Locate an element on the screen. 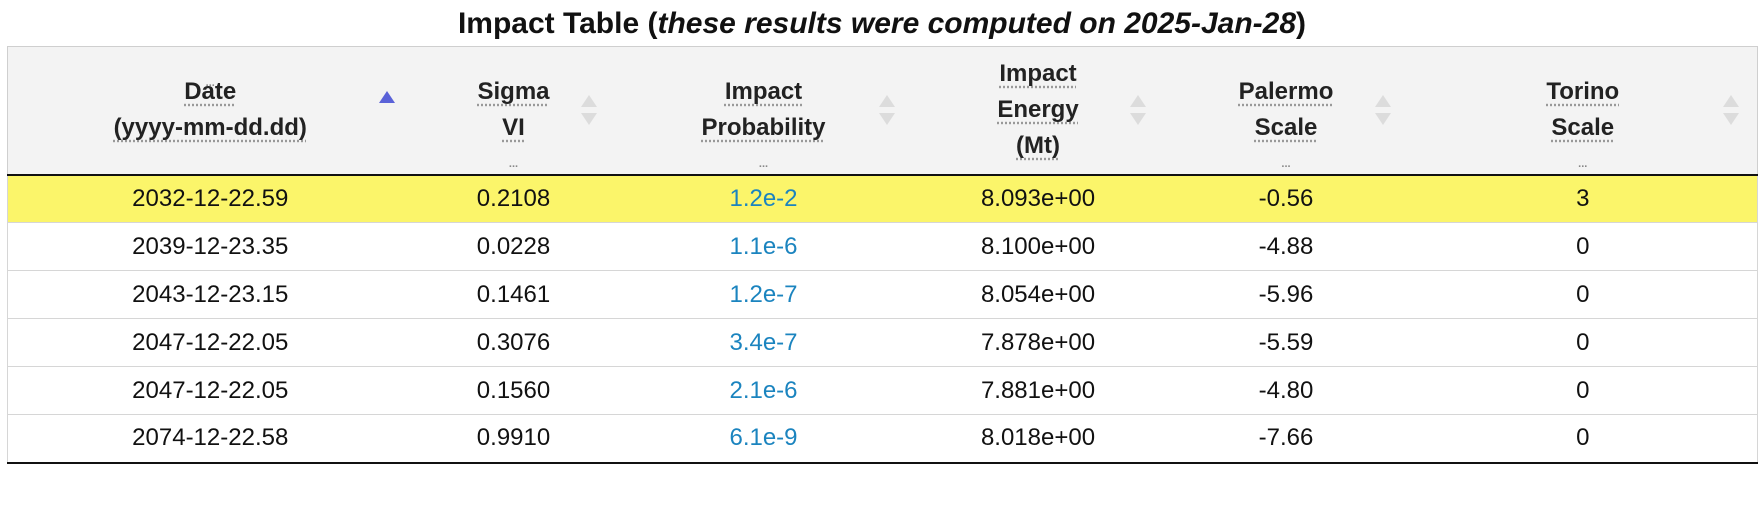 This screenshot has width=1762, height=512. impact-energy-cell: 7.881e+00 is located at coordinates (1038, 390).